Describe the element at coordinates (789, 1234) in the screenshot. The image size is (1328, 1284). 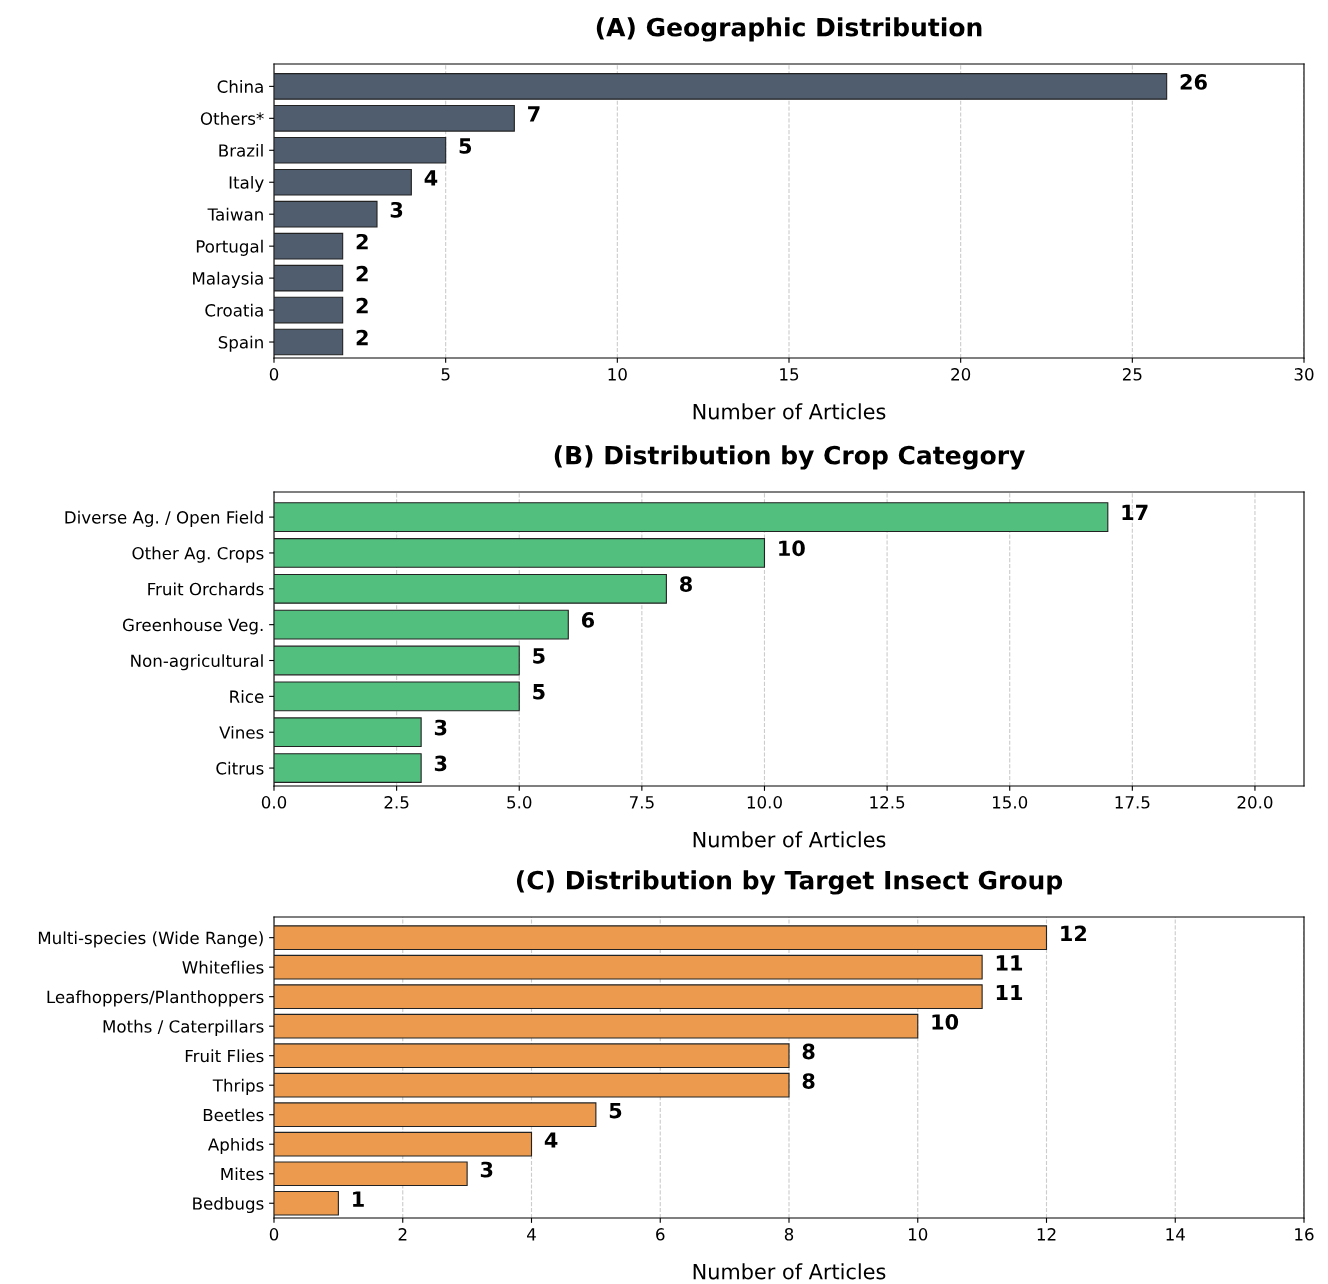
I see `x-tick-label: 8` at that location.